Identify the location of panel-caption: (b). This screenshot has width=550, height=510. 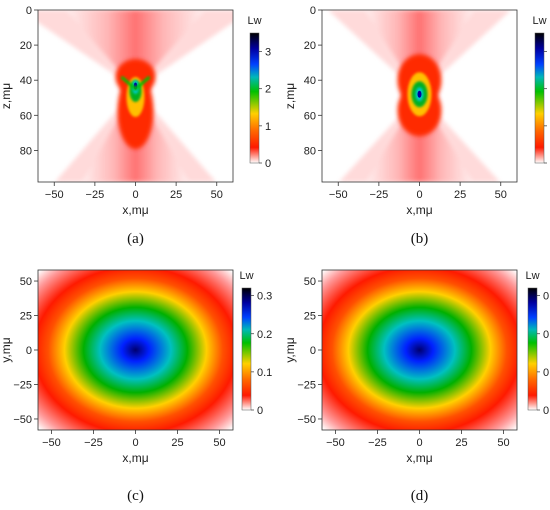
(420, 239).